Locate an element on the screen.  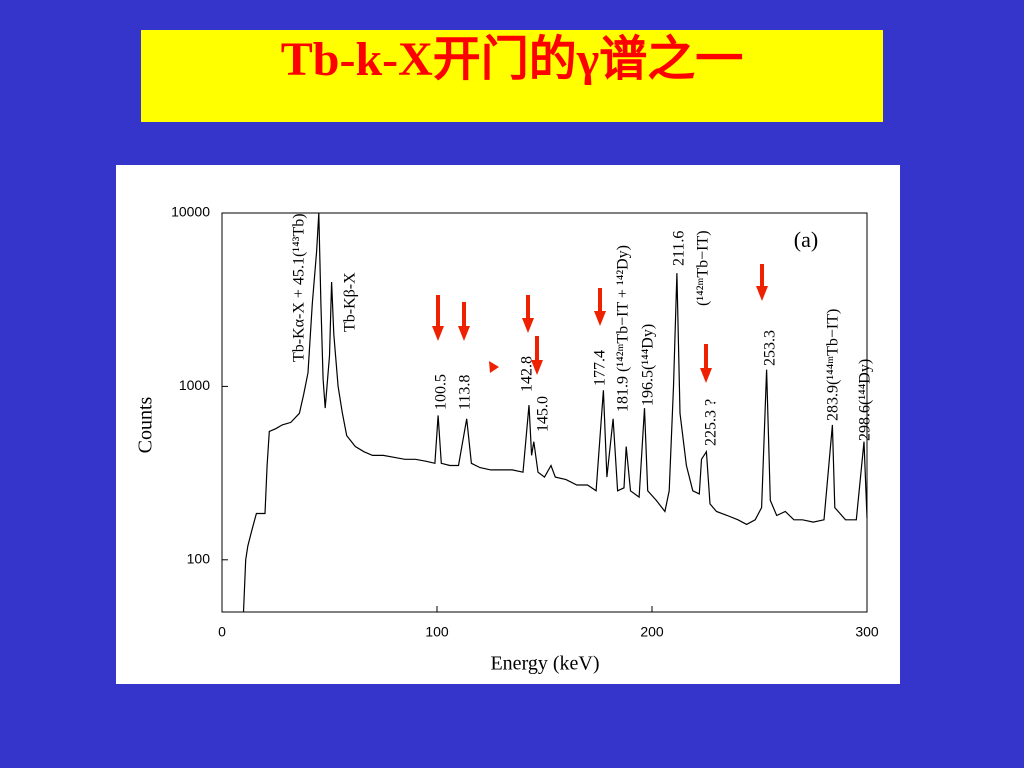
peak-annotation: 298.6(¹⁴⁴Dy) is located at coordinates (865, 400).